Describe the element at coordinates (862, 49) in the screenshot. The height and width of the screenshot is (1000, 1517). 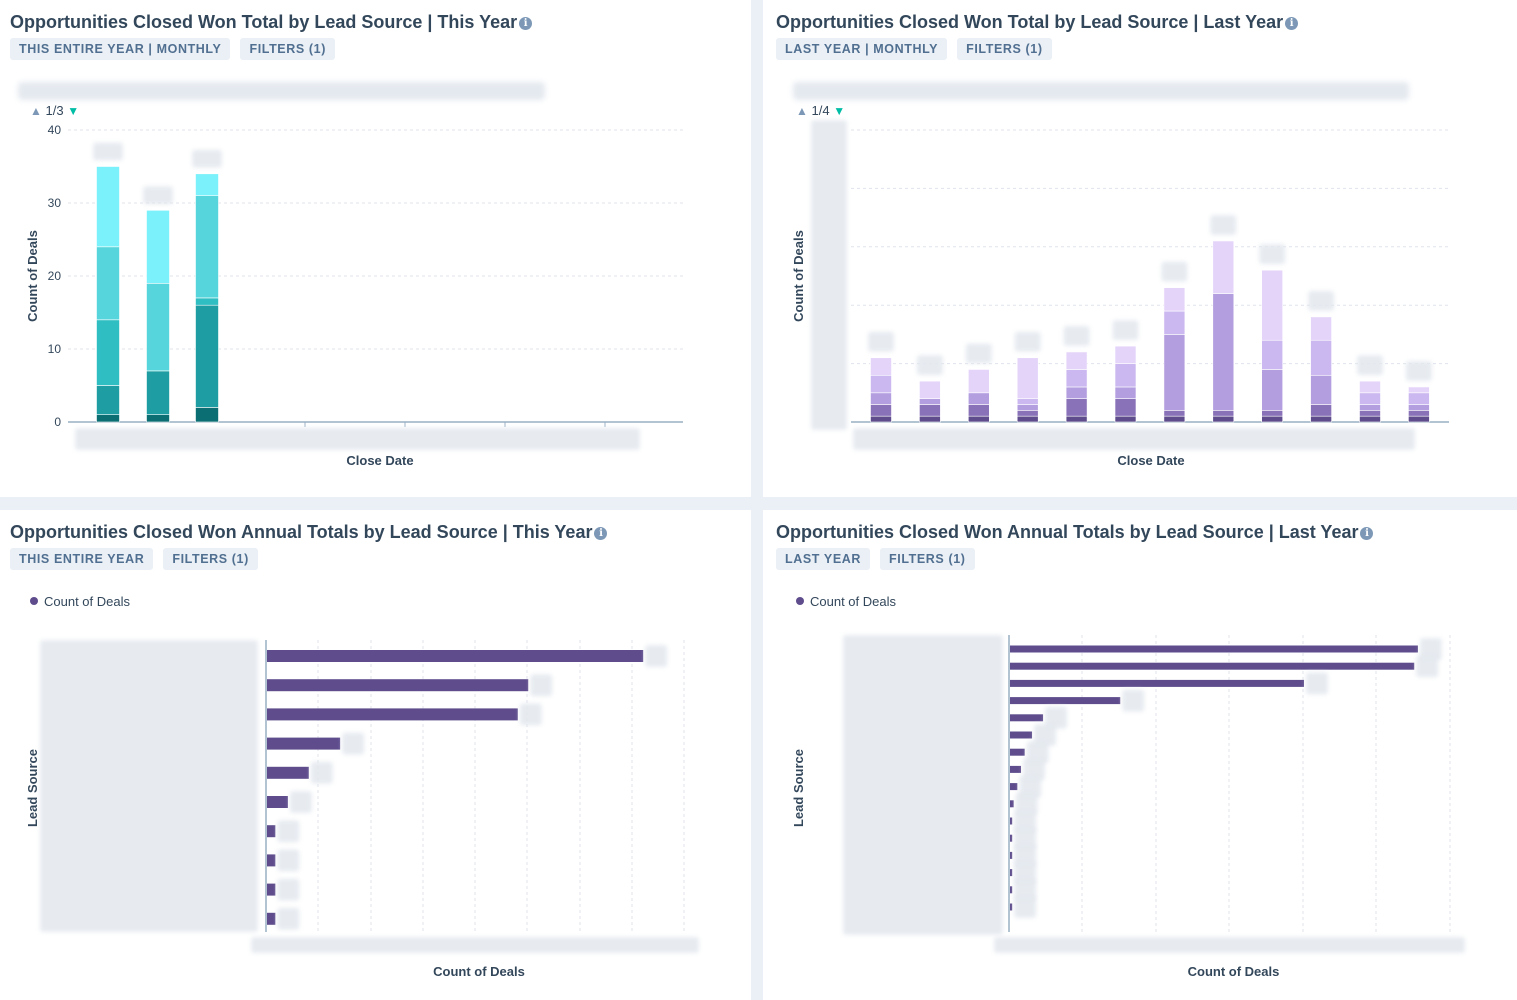
I see `date-range-tag: LAST YEAR | MONTHLY` at that location.